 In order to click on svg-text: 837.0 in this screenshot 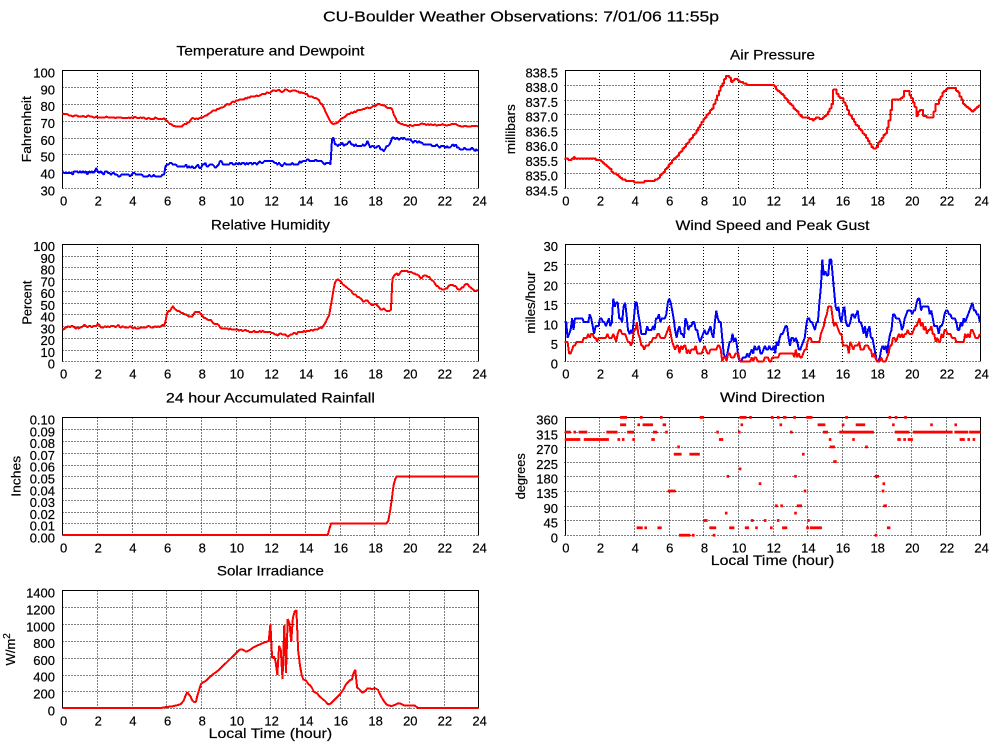, I will do `click(541, 117)`.